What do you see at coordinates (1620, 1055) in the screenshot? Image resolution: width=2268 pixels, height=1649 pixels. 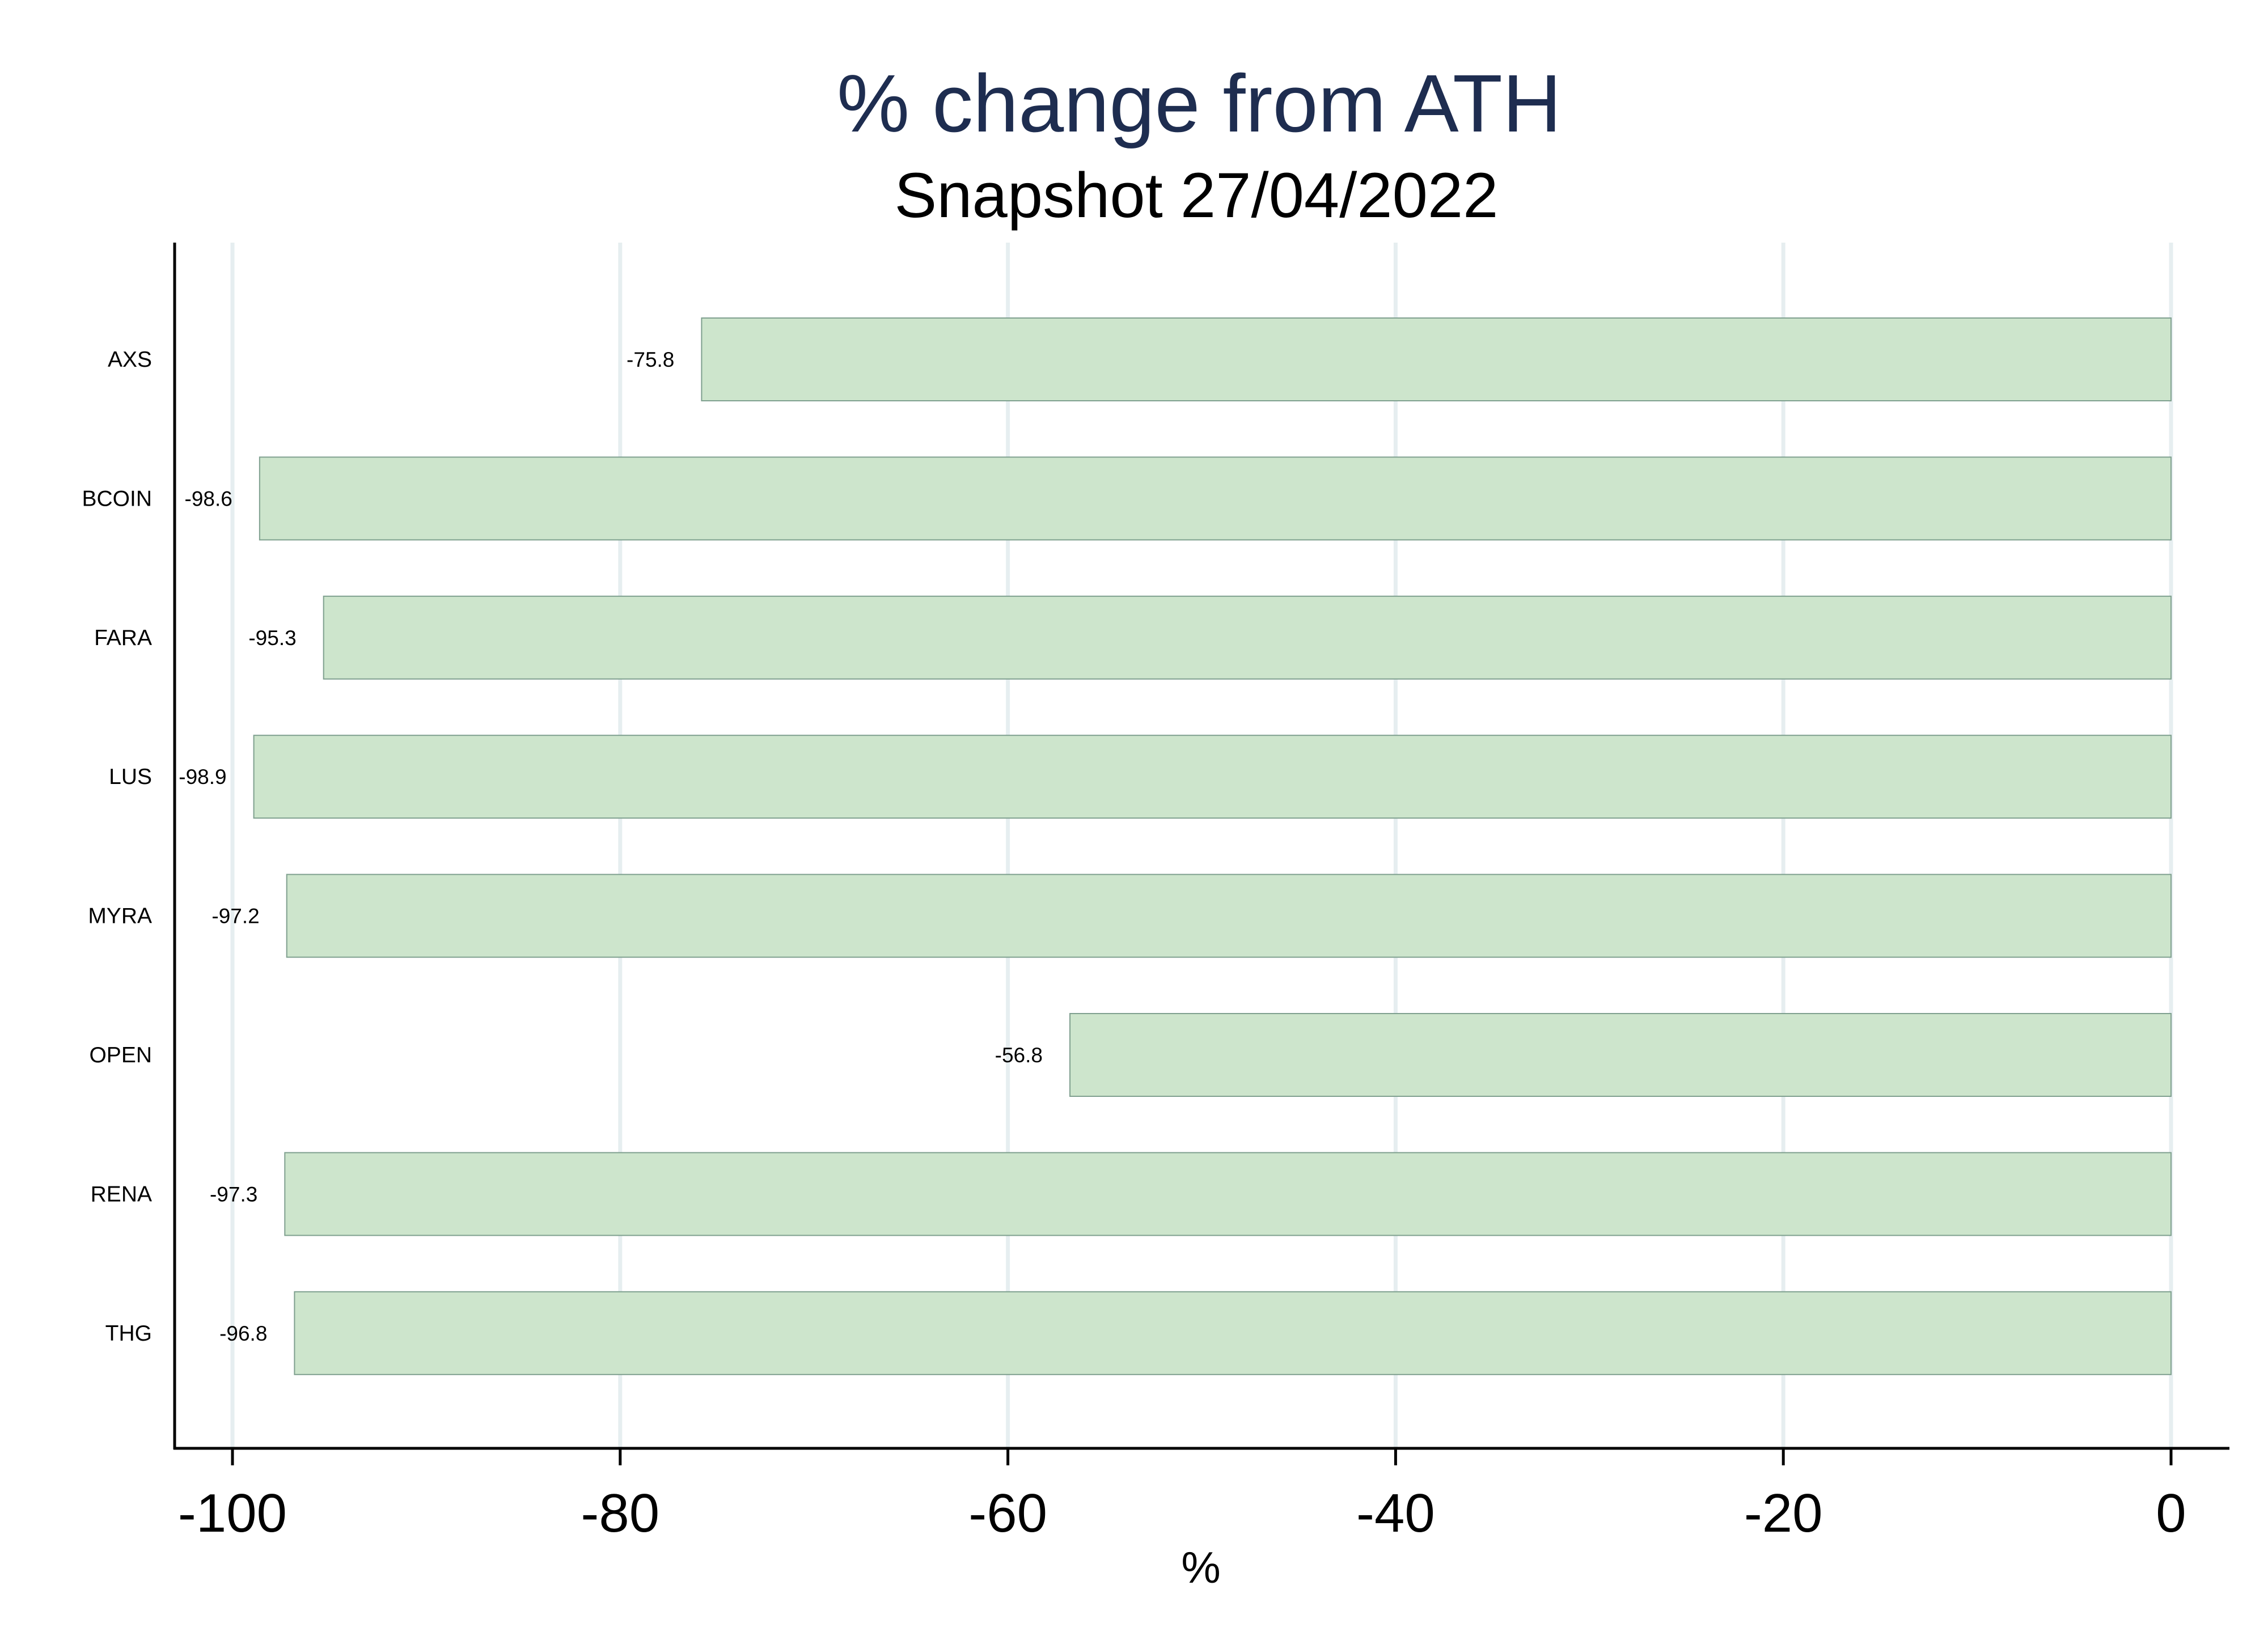 I see `bar-open` at bounding box center [1620, 1055].